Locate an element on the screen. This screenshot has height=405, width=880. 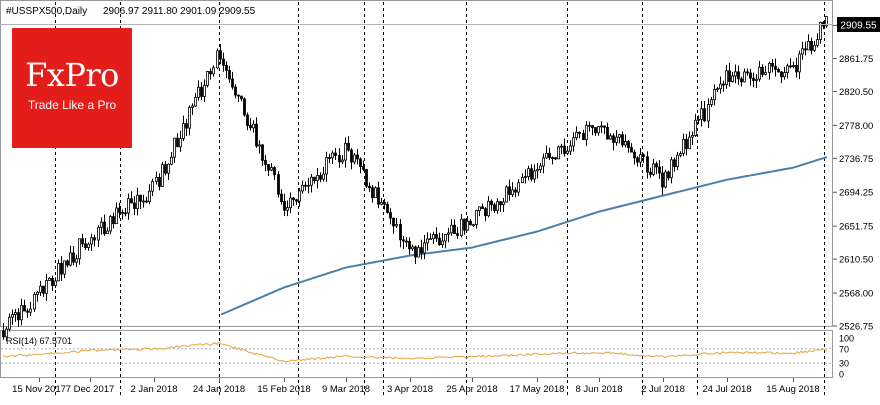
ohlc-values: 2906.97 2911.80 2901.09 2909.55 is located at coordinates (179, 11).